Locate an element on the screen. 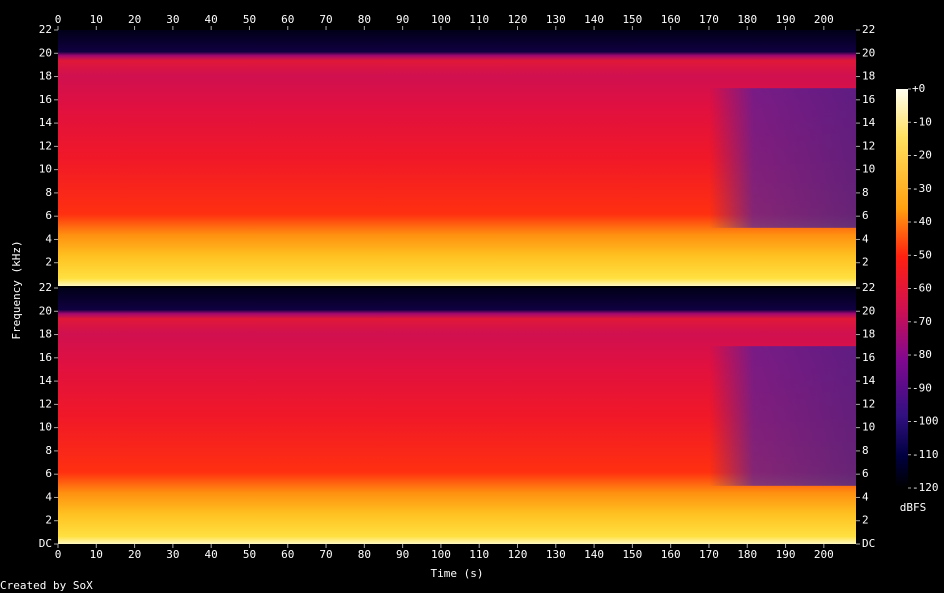 This screenshot has height=593, width=944. colorbar-tick-label: -40 is located at coordinates (922, 221).